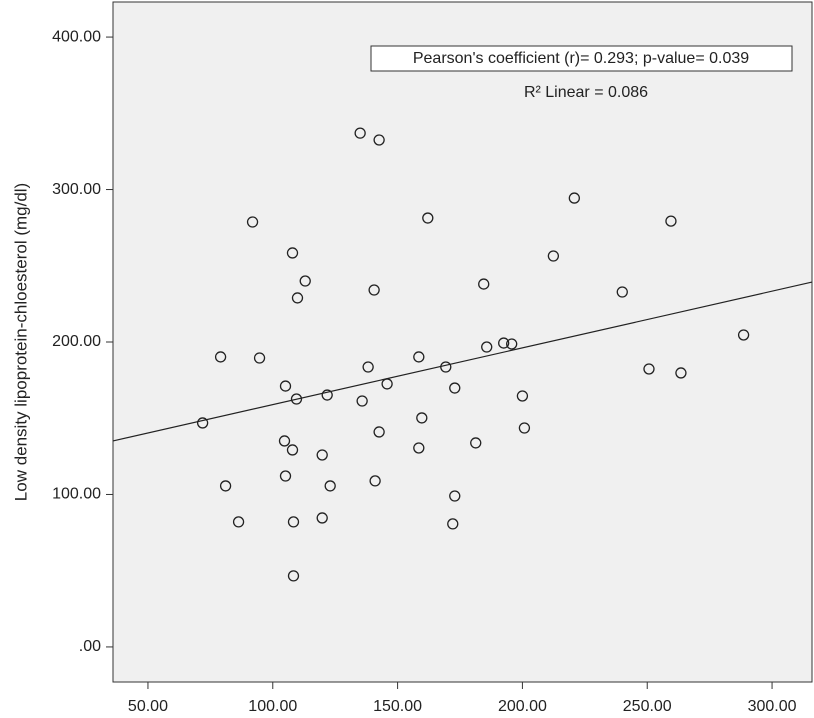  I want to click on x-tick-label: 300.00, so click(772, 706).